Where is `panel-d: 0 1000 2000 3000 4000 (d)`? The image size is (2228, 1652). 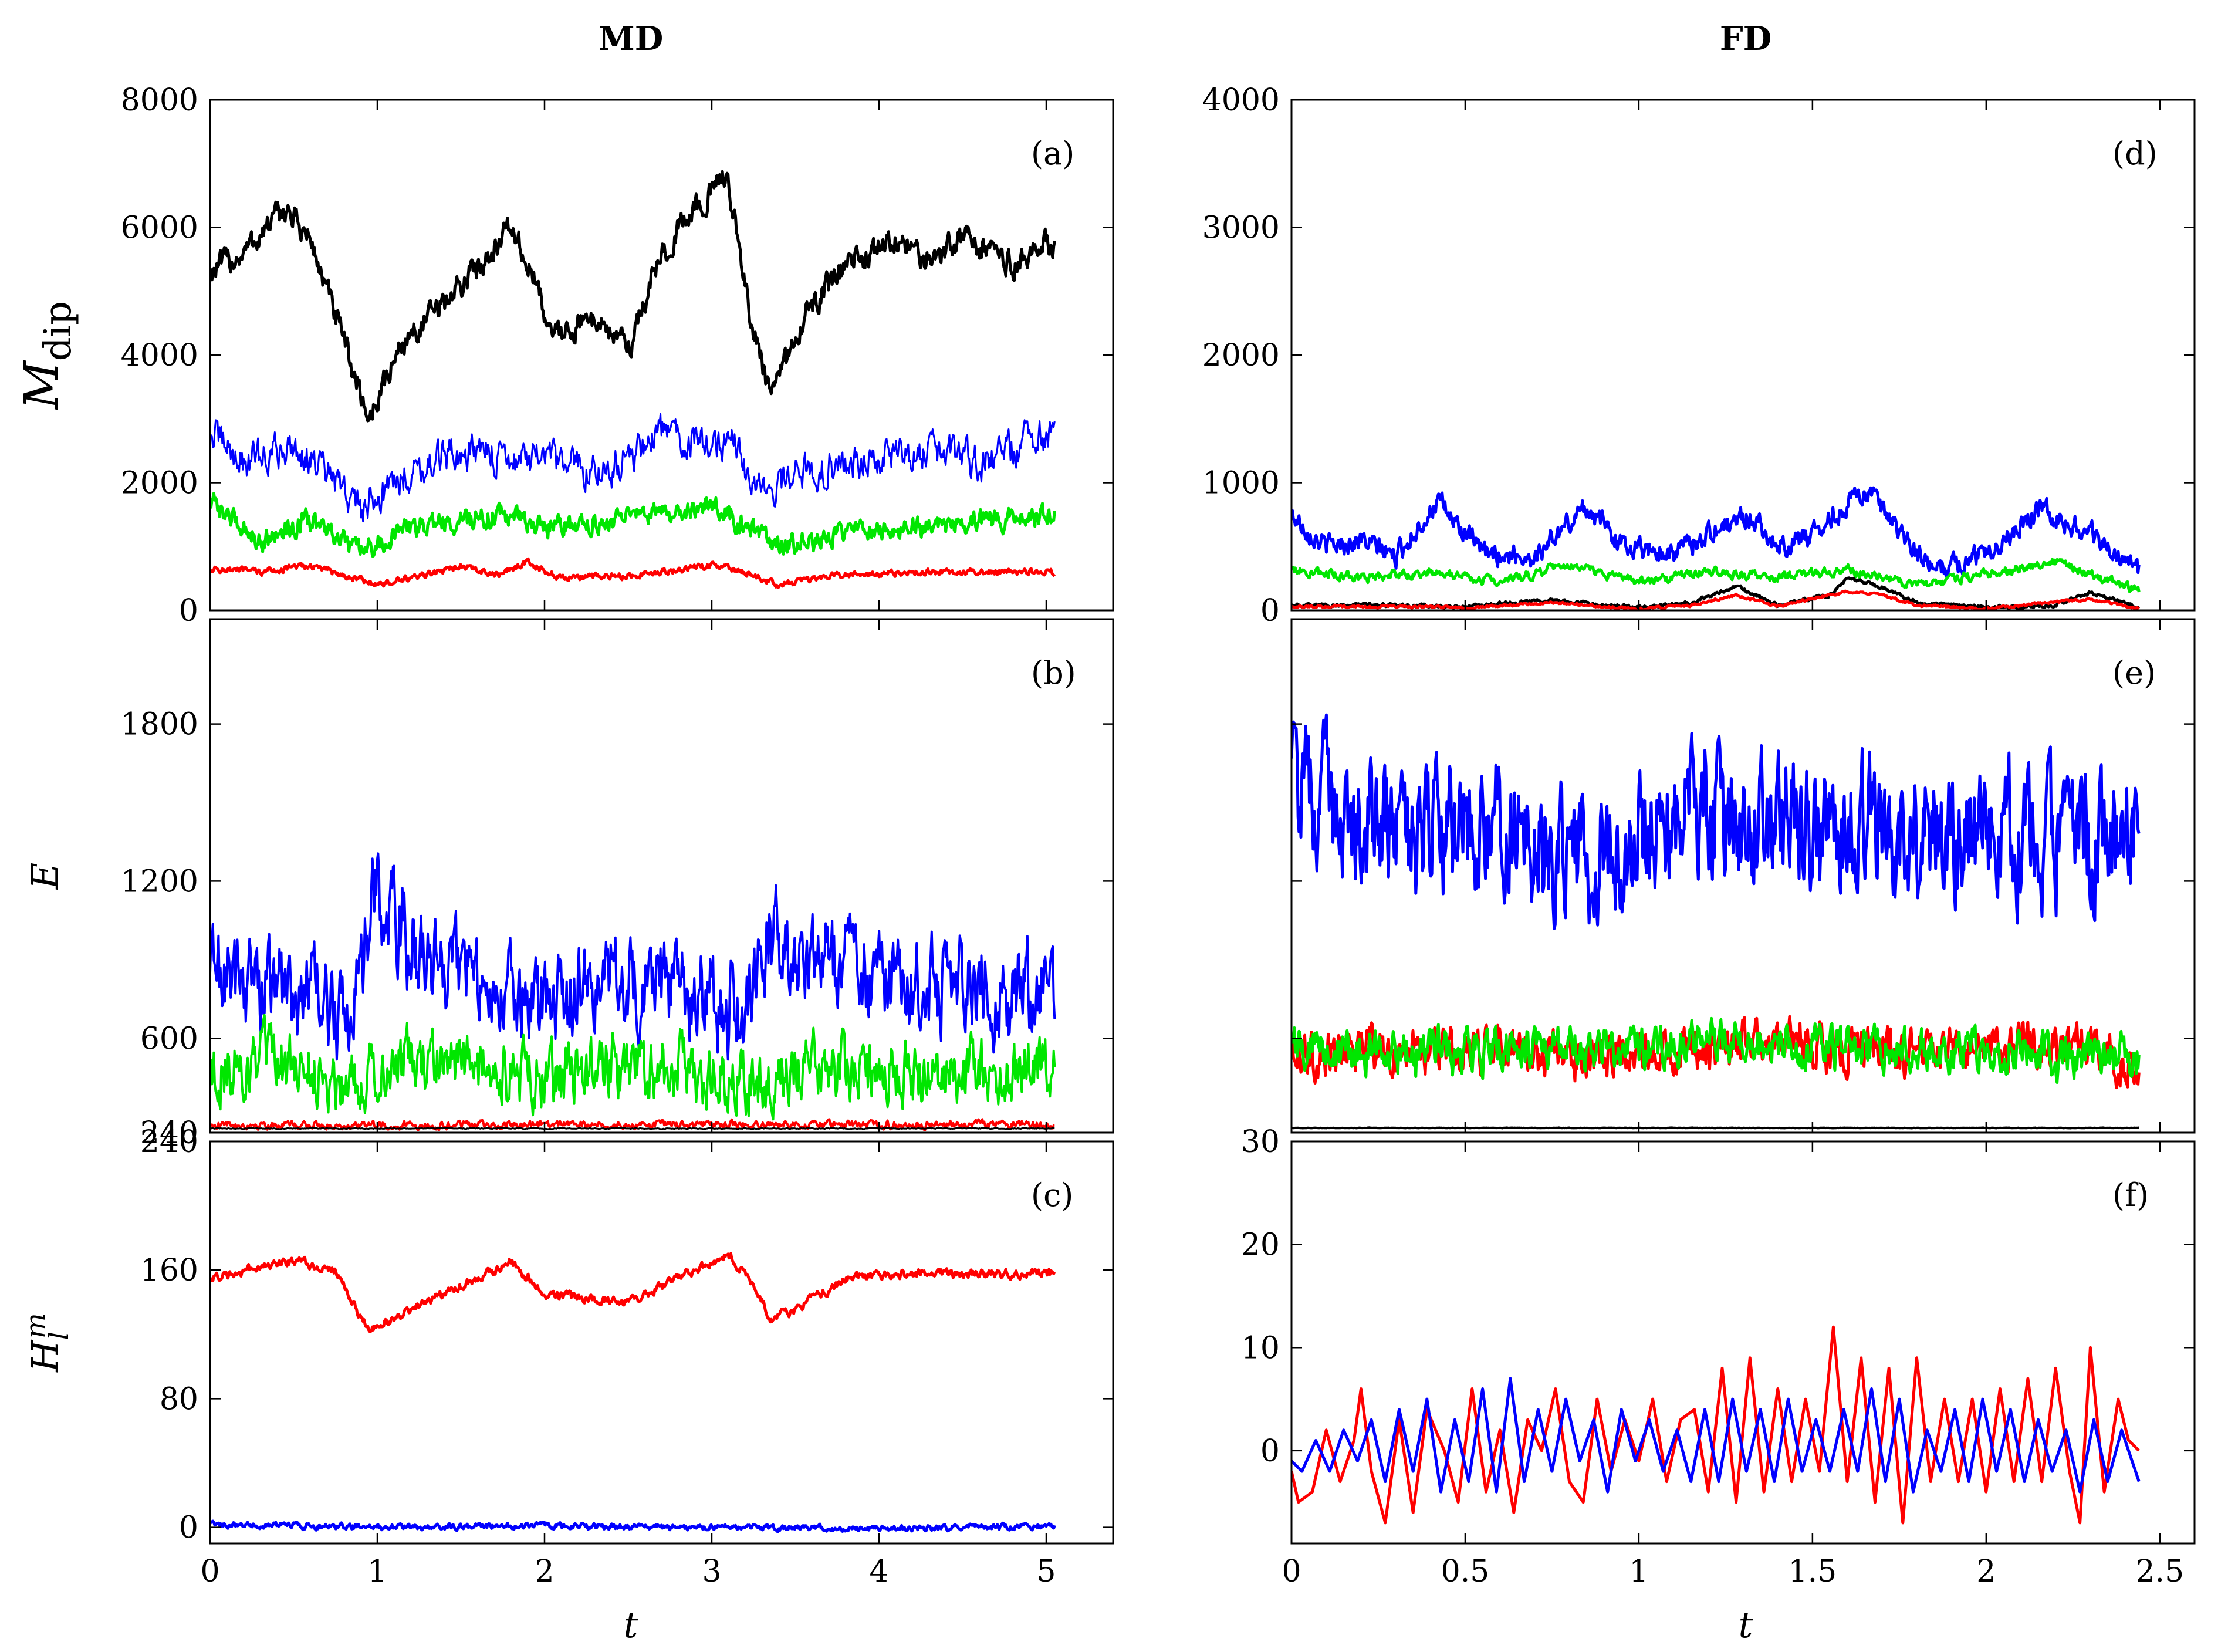
panel-d: 0 1000 2000 3000 4000 (d) is located at coordinates (1699, 356).